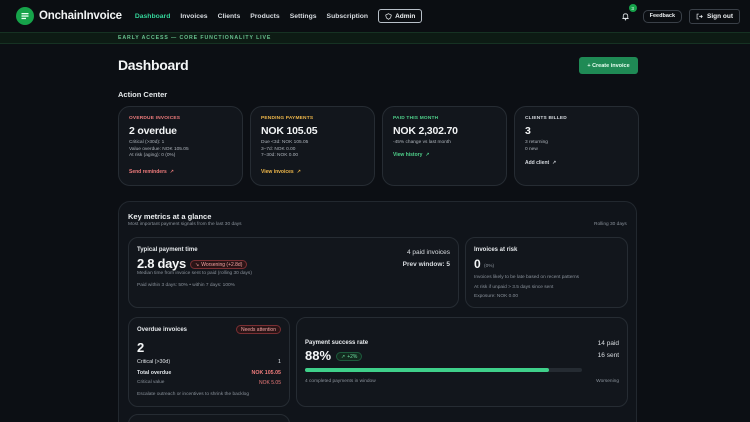 The height and width of the screenshot is (422, 750). I want to click on badge-label: +2%, so click(352, 356).